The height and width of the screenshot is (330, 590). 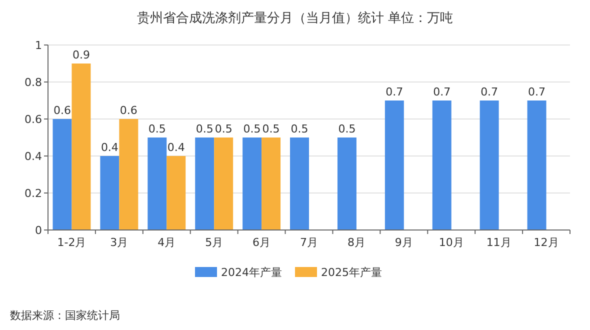 What do you see at coordinates (214, 242) in the screenshot?
I see `x-tick-label: 5月` at bounding box center [214, 242].